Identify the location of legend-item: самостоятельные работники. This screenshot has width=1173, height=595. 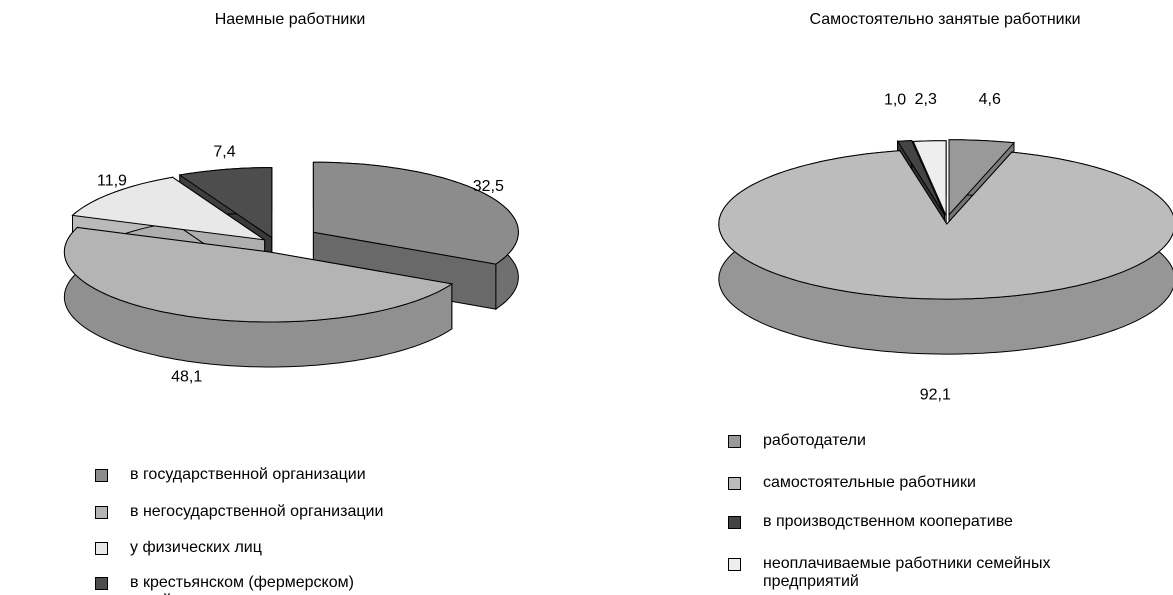
(948, 483).